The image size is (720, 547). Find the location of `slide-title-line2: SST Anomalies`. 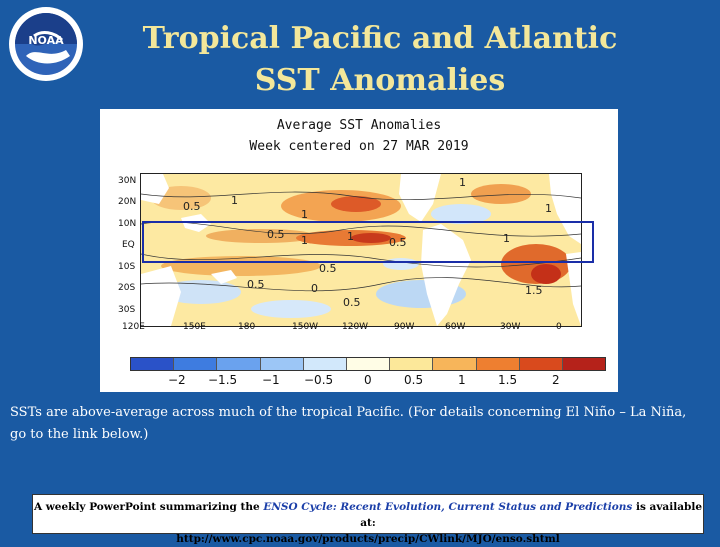

slide-title-line2: SST Anomalies is located at coordinates (380, 80).